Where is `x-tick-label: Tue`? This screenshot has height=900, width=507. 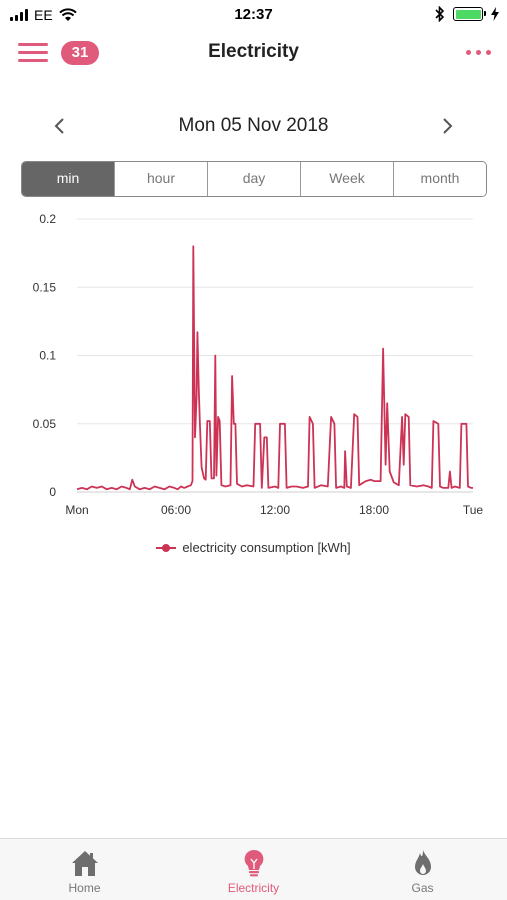 x-tick-label: Tue is located at coordinates (473, 510).